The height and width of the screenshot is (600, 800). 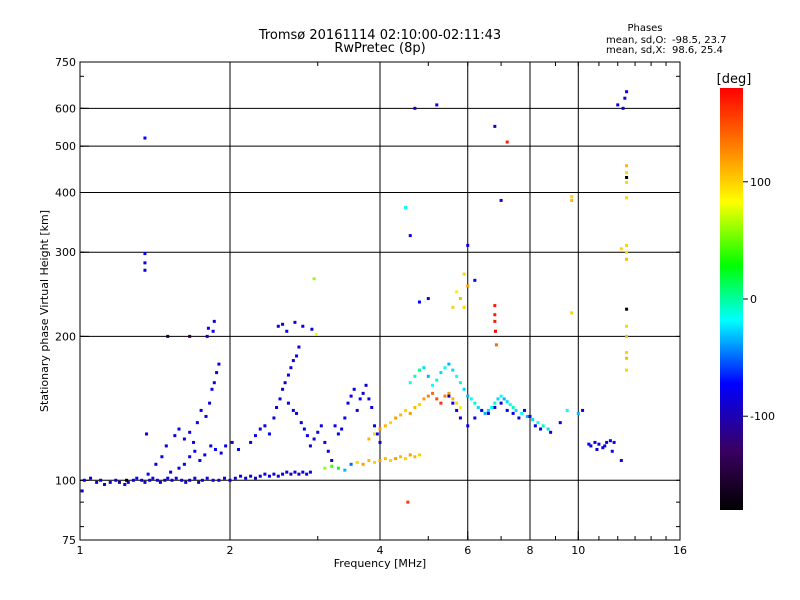 What do you see at coordinates (65, 146) in the screenshot?
I see `y-tick-label: 500` at bounding box center [65, 146].